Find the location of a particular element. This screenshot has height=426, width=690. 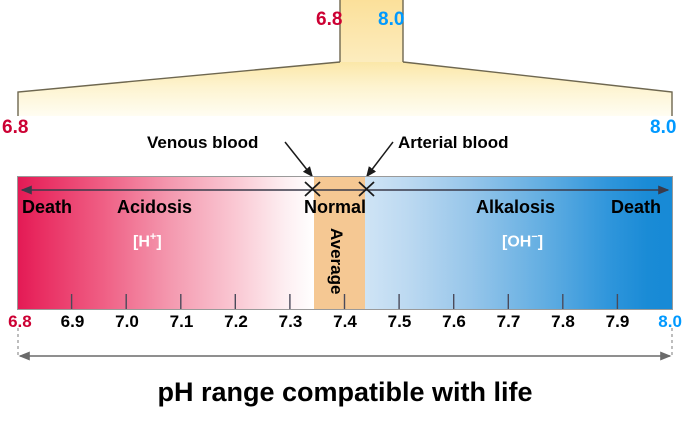

normal-band-region is located at coordinates (339, 243).